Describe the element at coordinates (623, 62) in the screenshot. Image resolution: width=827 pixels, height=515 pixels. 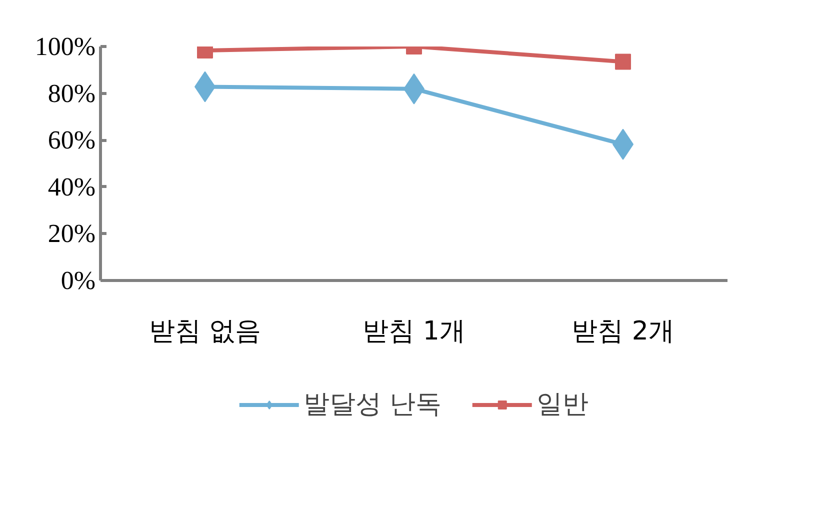
I see `point` at that location.